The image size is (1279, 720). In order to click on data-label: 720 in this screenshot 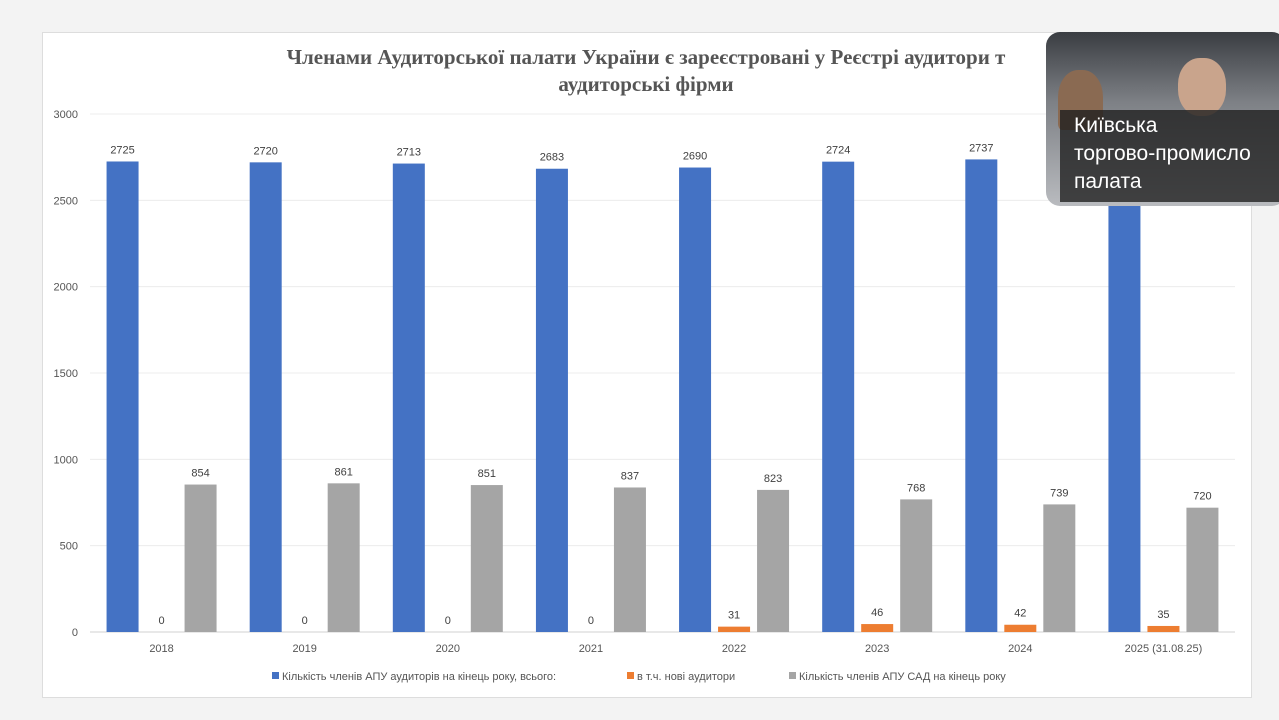, I will do `click(1202, 497)`.